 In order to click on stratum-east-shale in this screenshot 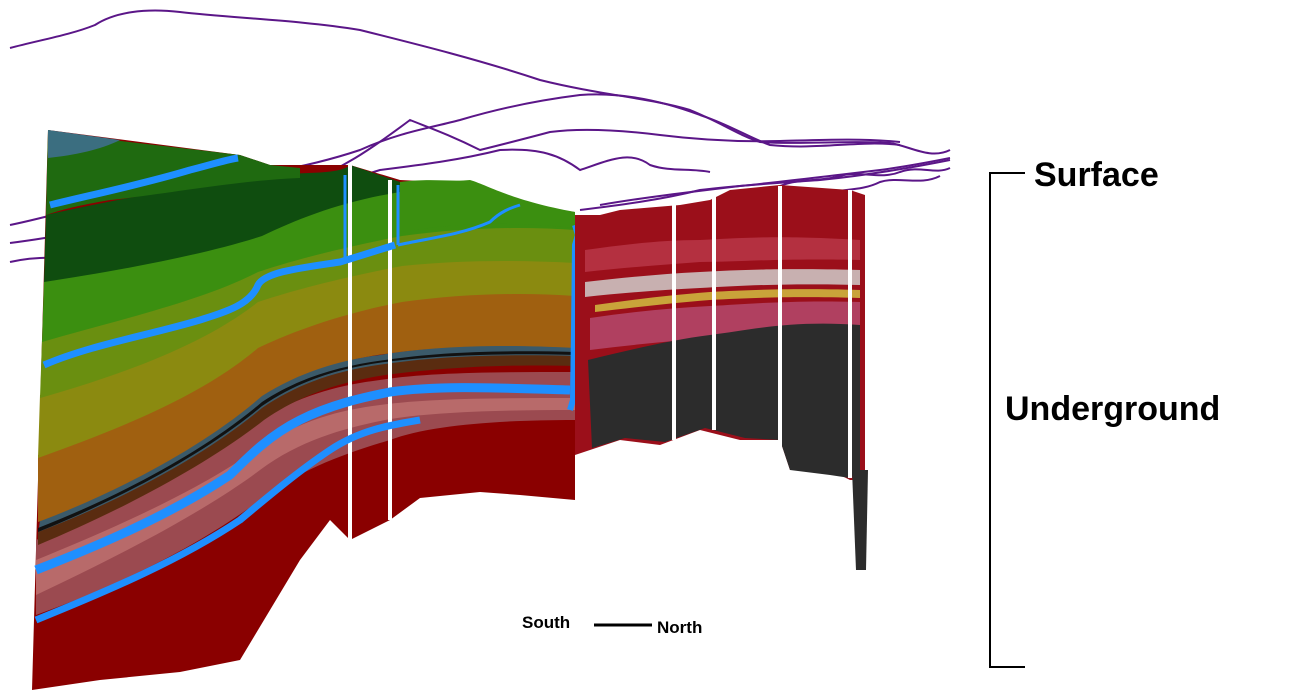, I will do `click(724, 400)`.